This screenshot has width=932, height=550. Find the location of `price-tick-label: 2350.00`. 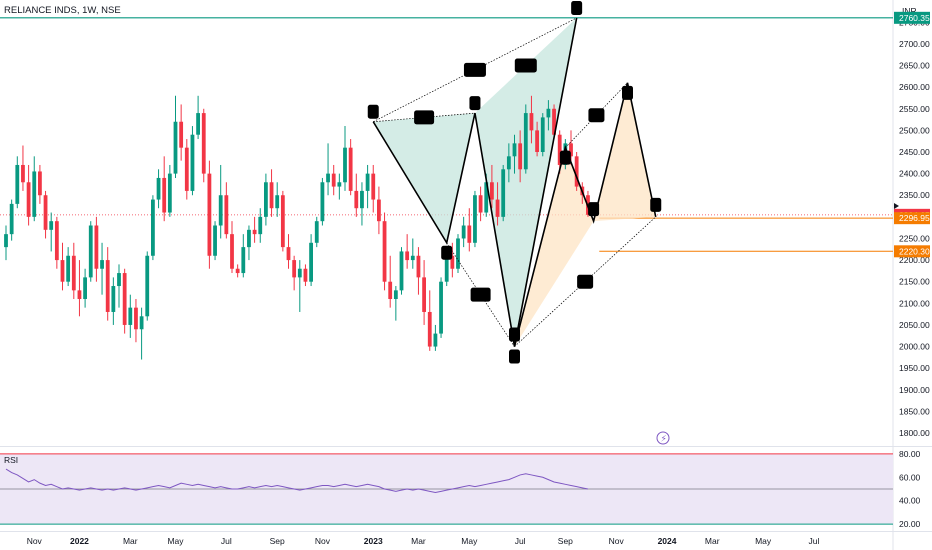

price-tick-label: 2350.00 is located at coordinates (914, 195).